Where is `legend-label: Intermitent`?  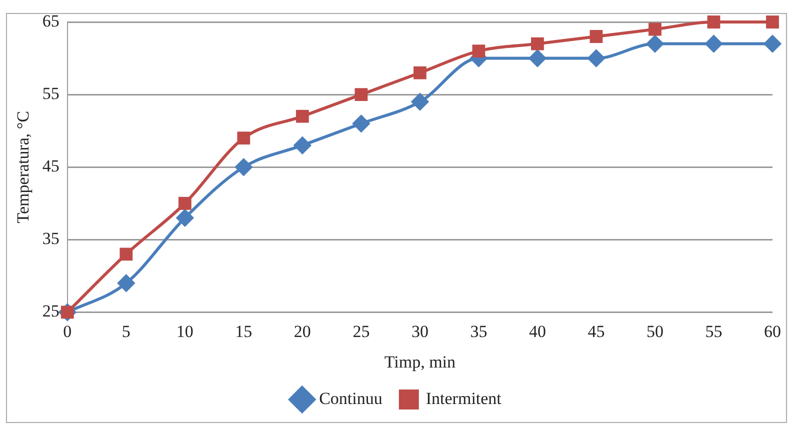 legend-label: Intermitent is located at coordinates (464, 398).